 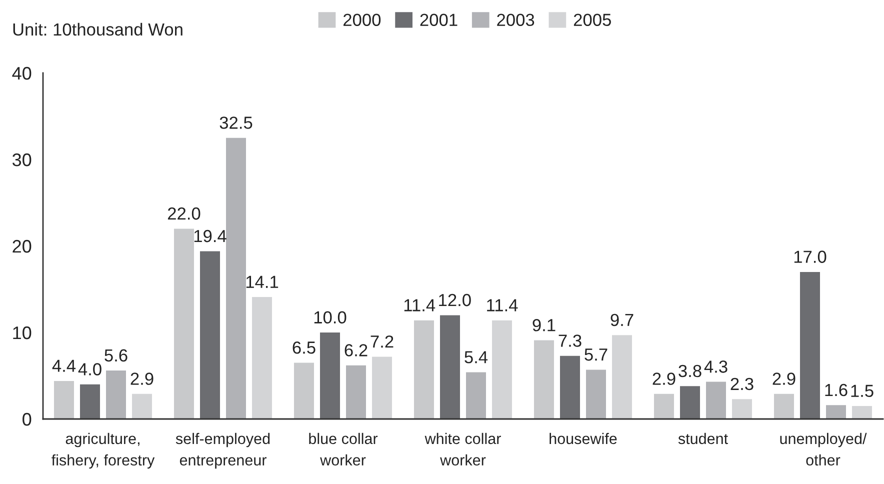 What do you see at coordinates (570, 340) in the screenshot?
I see `data-label: 7.3` at bounding box center [570, 340].